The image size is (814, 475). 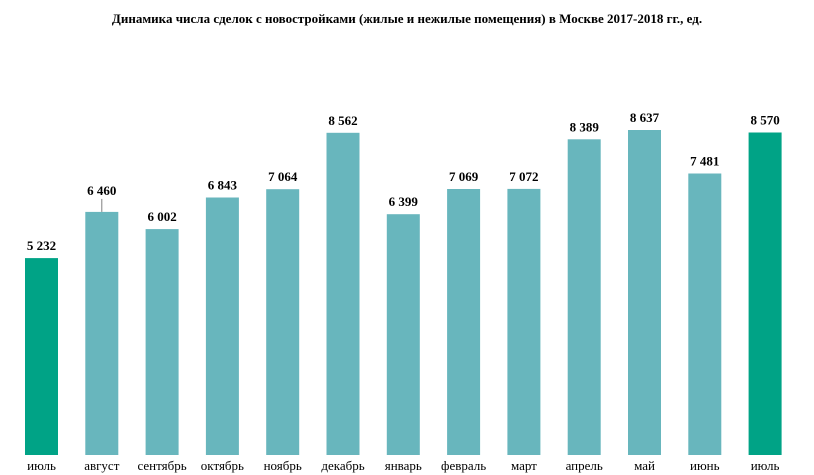 I want to click on value-label-0: 5 232, so click(x=41, y=245).